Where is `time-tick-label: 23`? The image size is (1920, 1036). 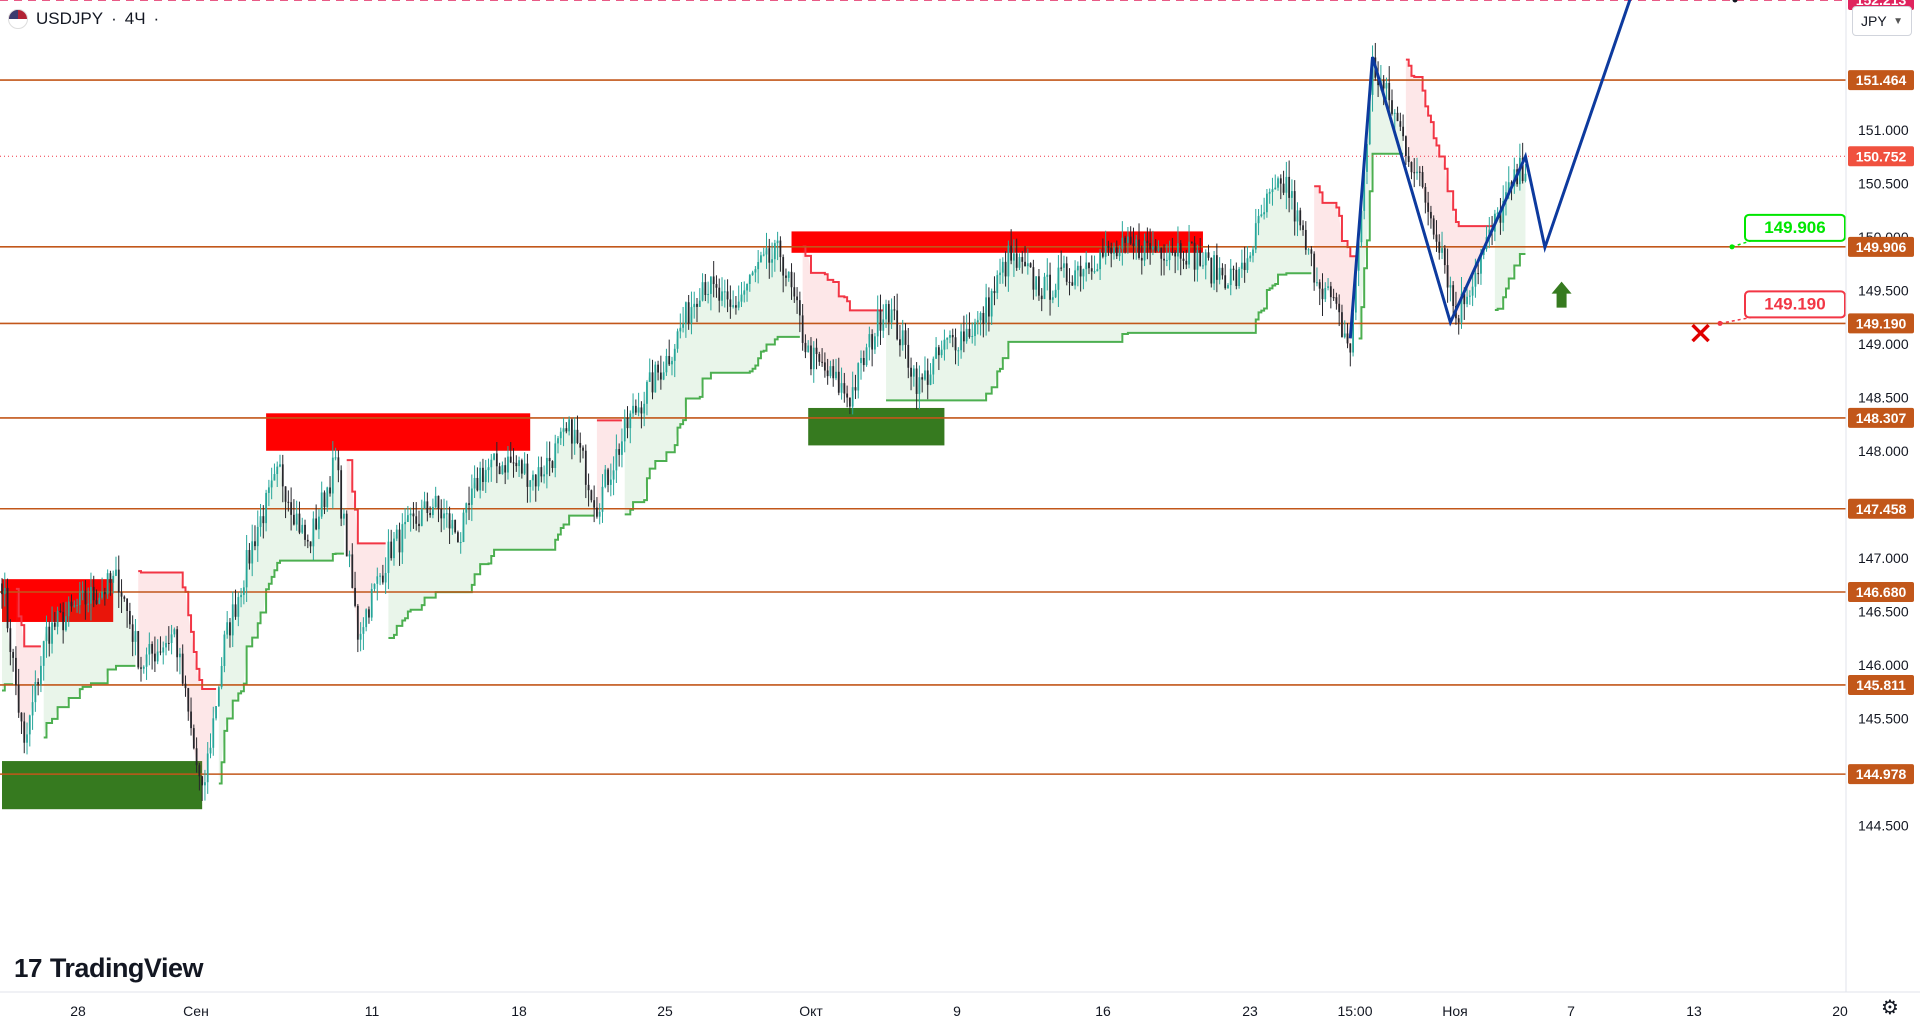 time-tick-label: 23 is located at coordinates (1250, 1011).